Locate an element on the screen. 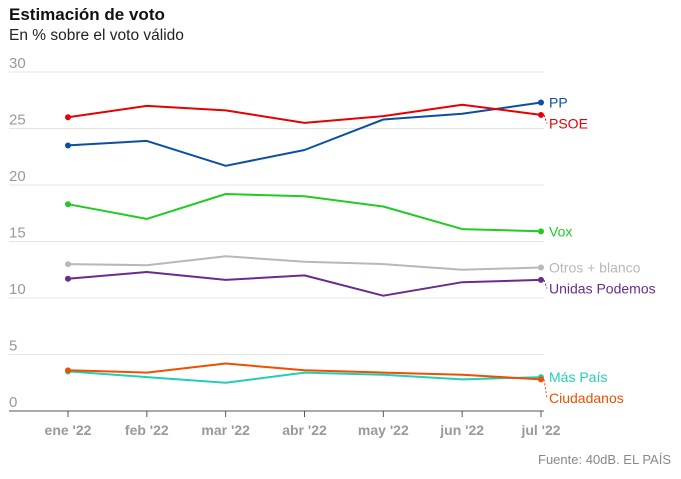 The height and width of the screenshot is (479, 681). series-line-ciudadanos is located at coordinates (304, 371).